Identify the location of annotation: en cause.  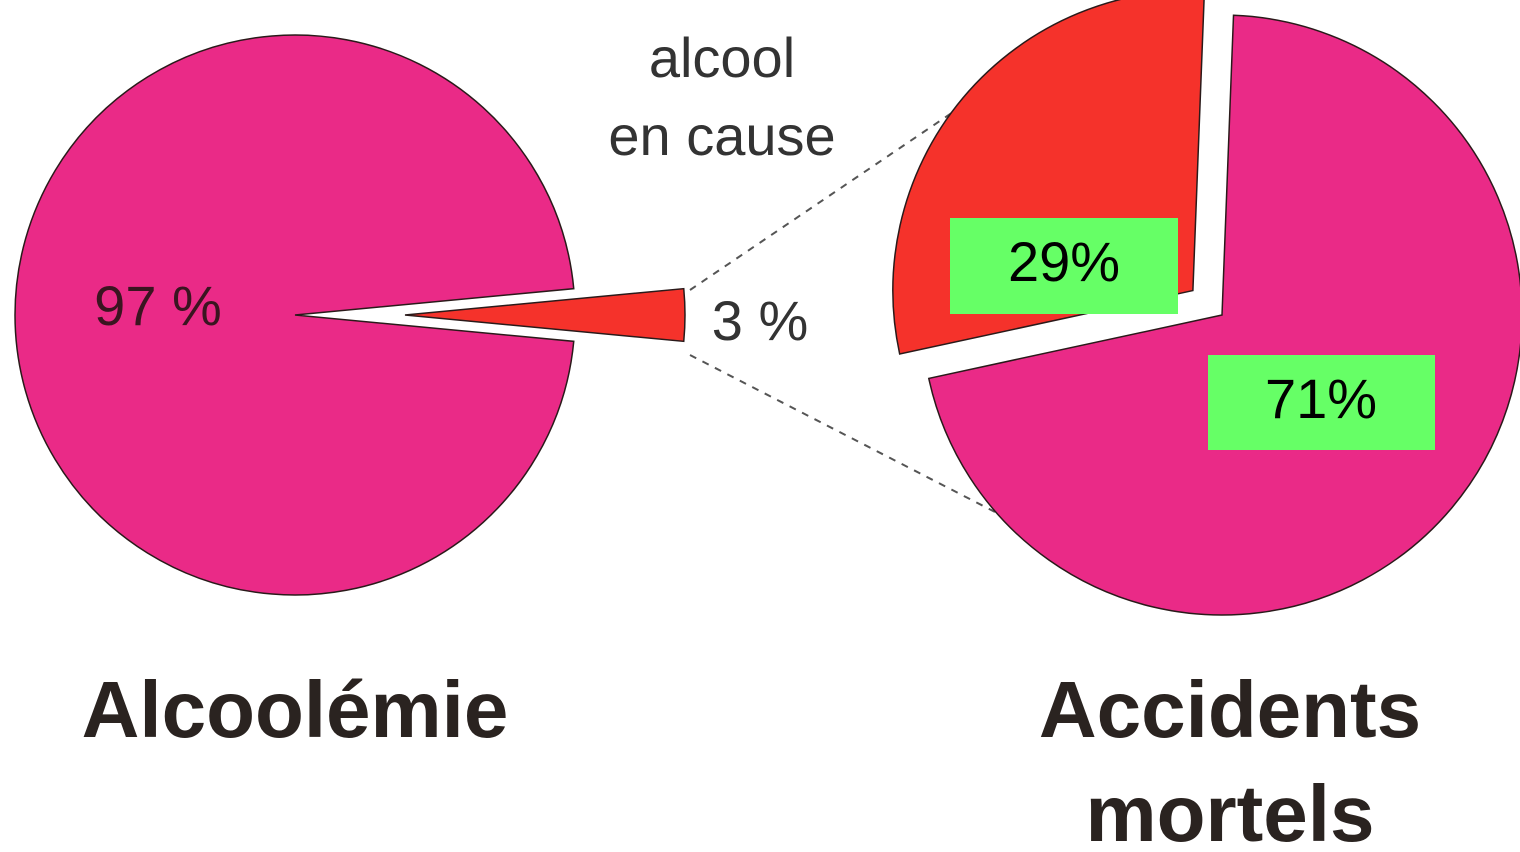
(721, 135).